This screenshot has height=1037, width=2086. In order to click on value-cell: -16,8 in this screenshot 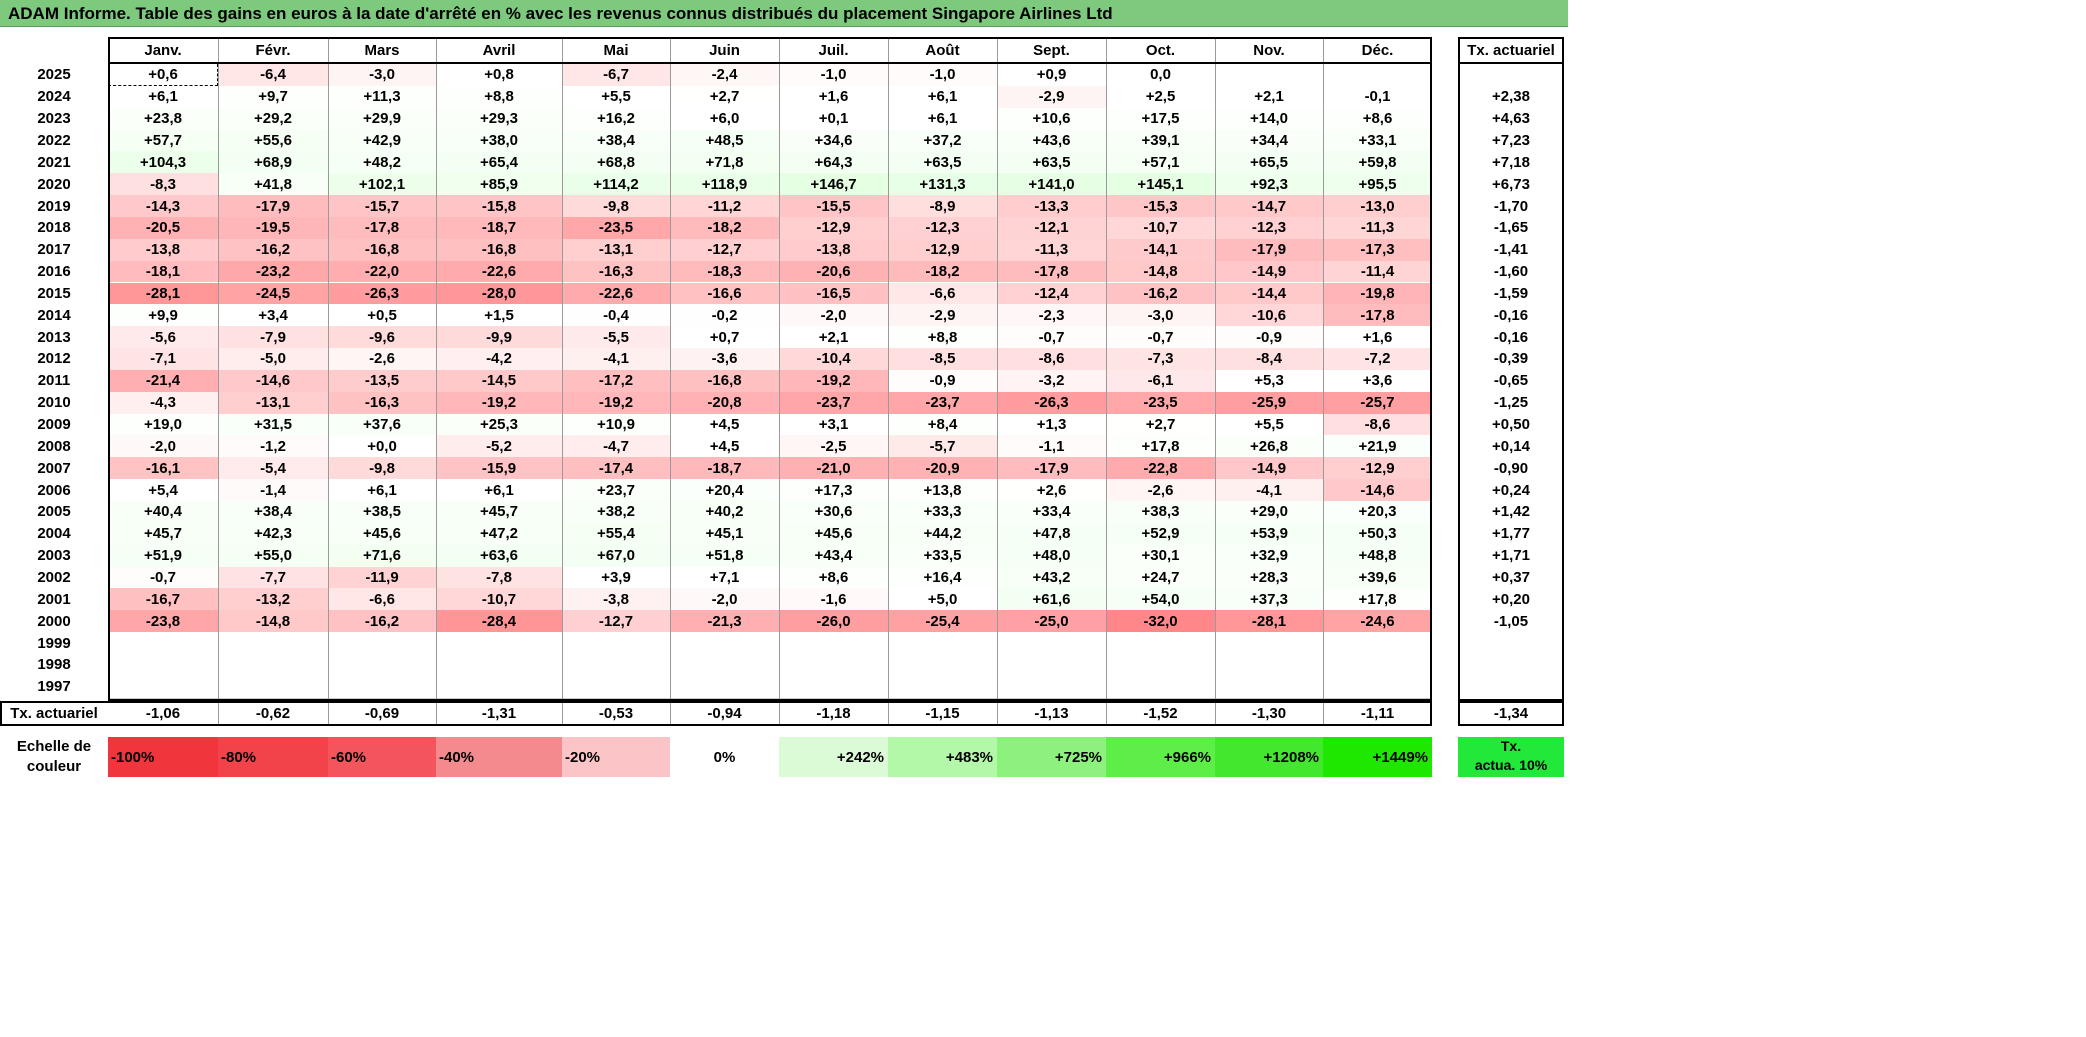, I will do `click(499, 249)`.